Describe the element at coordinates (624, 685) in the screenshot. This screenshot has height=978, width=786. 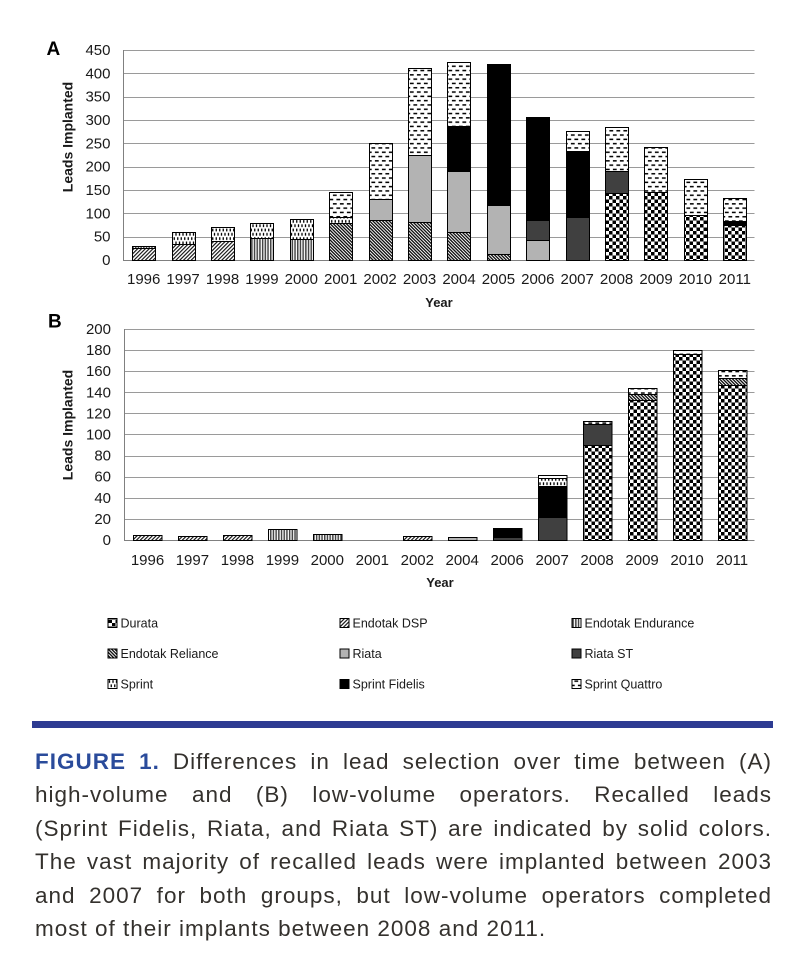
I see `svg-text: Sprint Quattro` at that location.